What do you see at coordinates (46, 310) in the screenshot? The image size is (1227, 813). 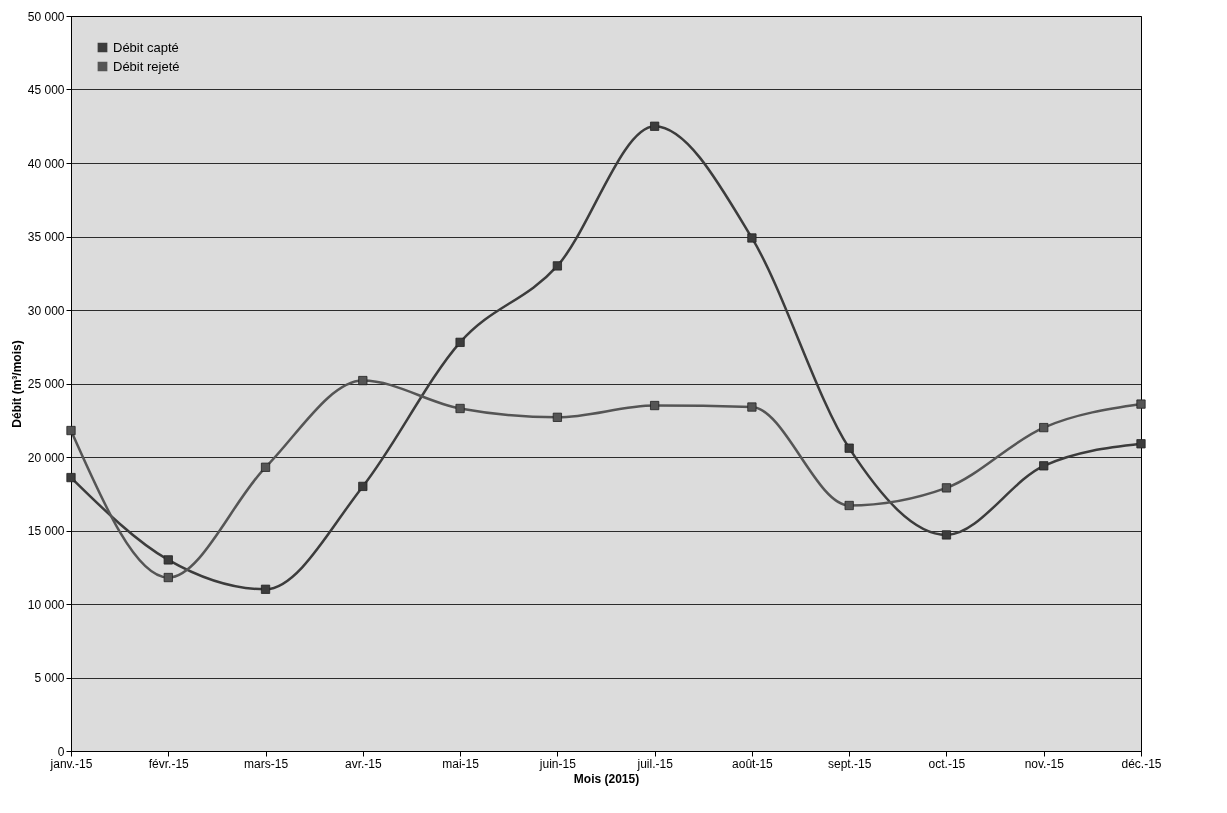 I see `y-tick-label: 30 000` at bounding box center [46, 310].